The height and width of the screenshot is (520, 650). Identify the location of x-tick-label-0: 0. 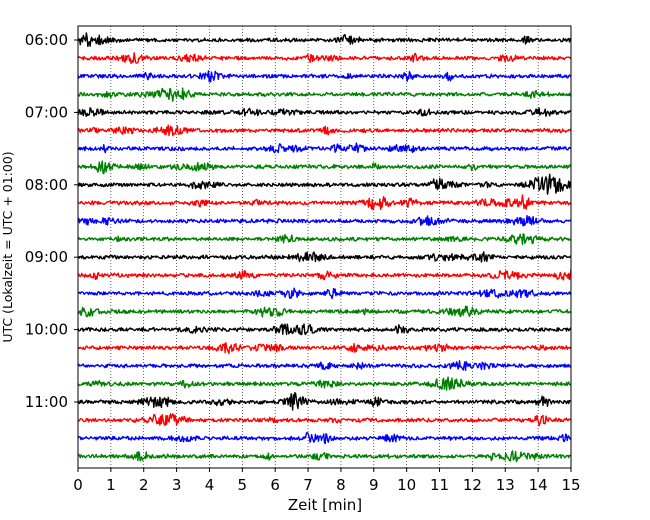
(78, 485).